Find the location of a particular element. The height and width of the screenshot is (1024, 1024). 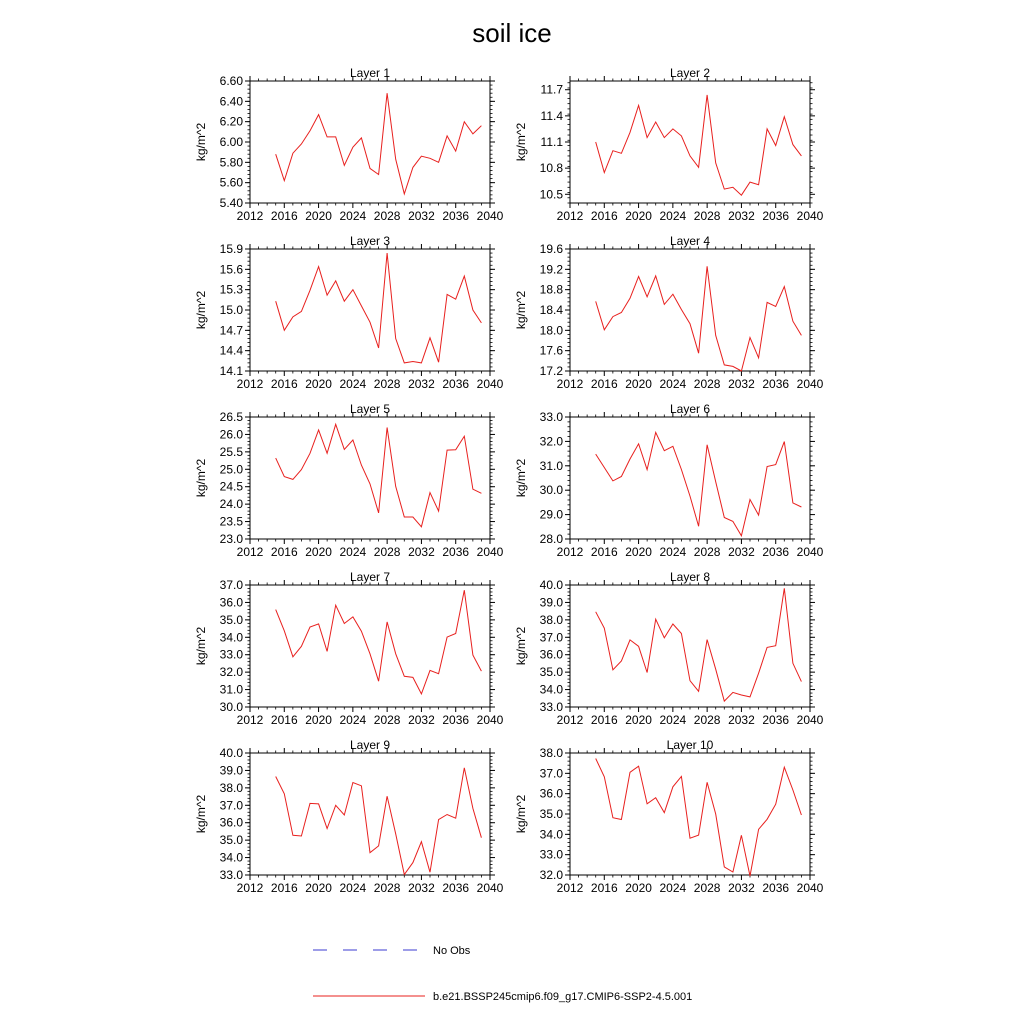

y-tick-label: 40.0 is located at coordinates (232, 753).